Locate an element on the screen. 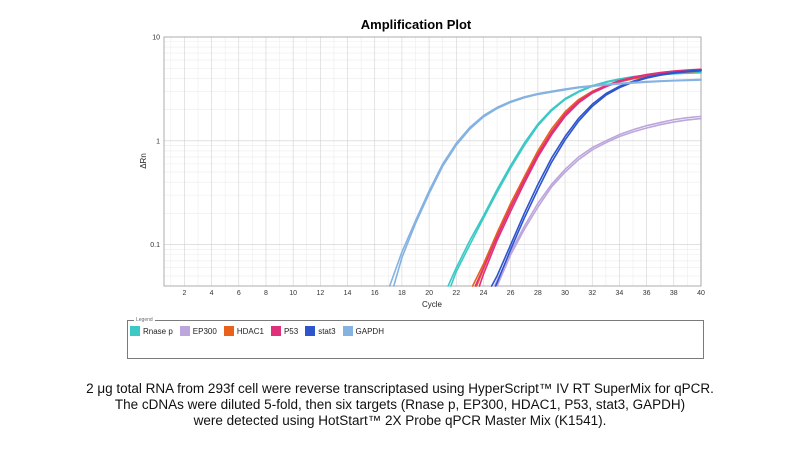 The image size is (800, 452). legend-item-rnase-p: Rnase p is located at coordinates (151, 331).